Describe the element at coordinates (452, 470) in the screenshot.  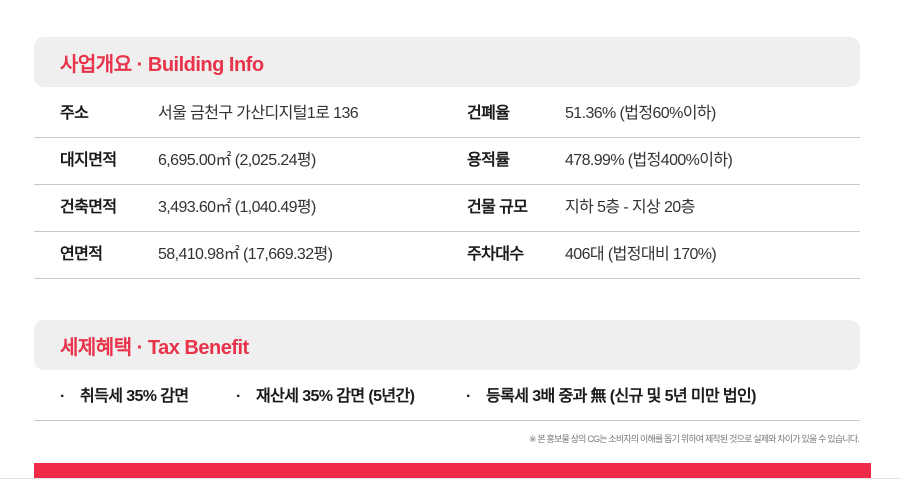
I see `bottom-accent-bar` at that location.